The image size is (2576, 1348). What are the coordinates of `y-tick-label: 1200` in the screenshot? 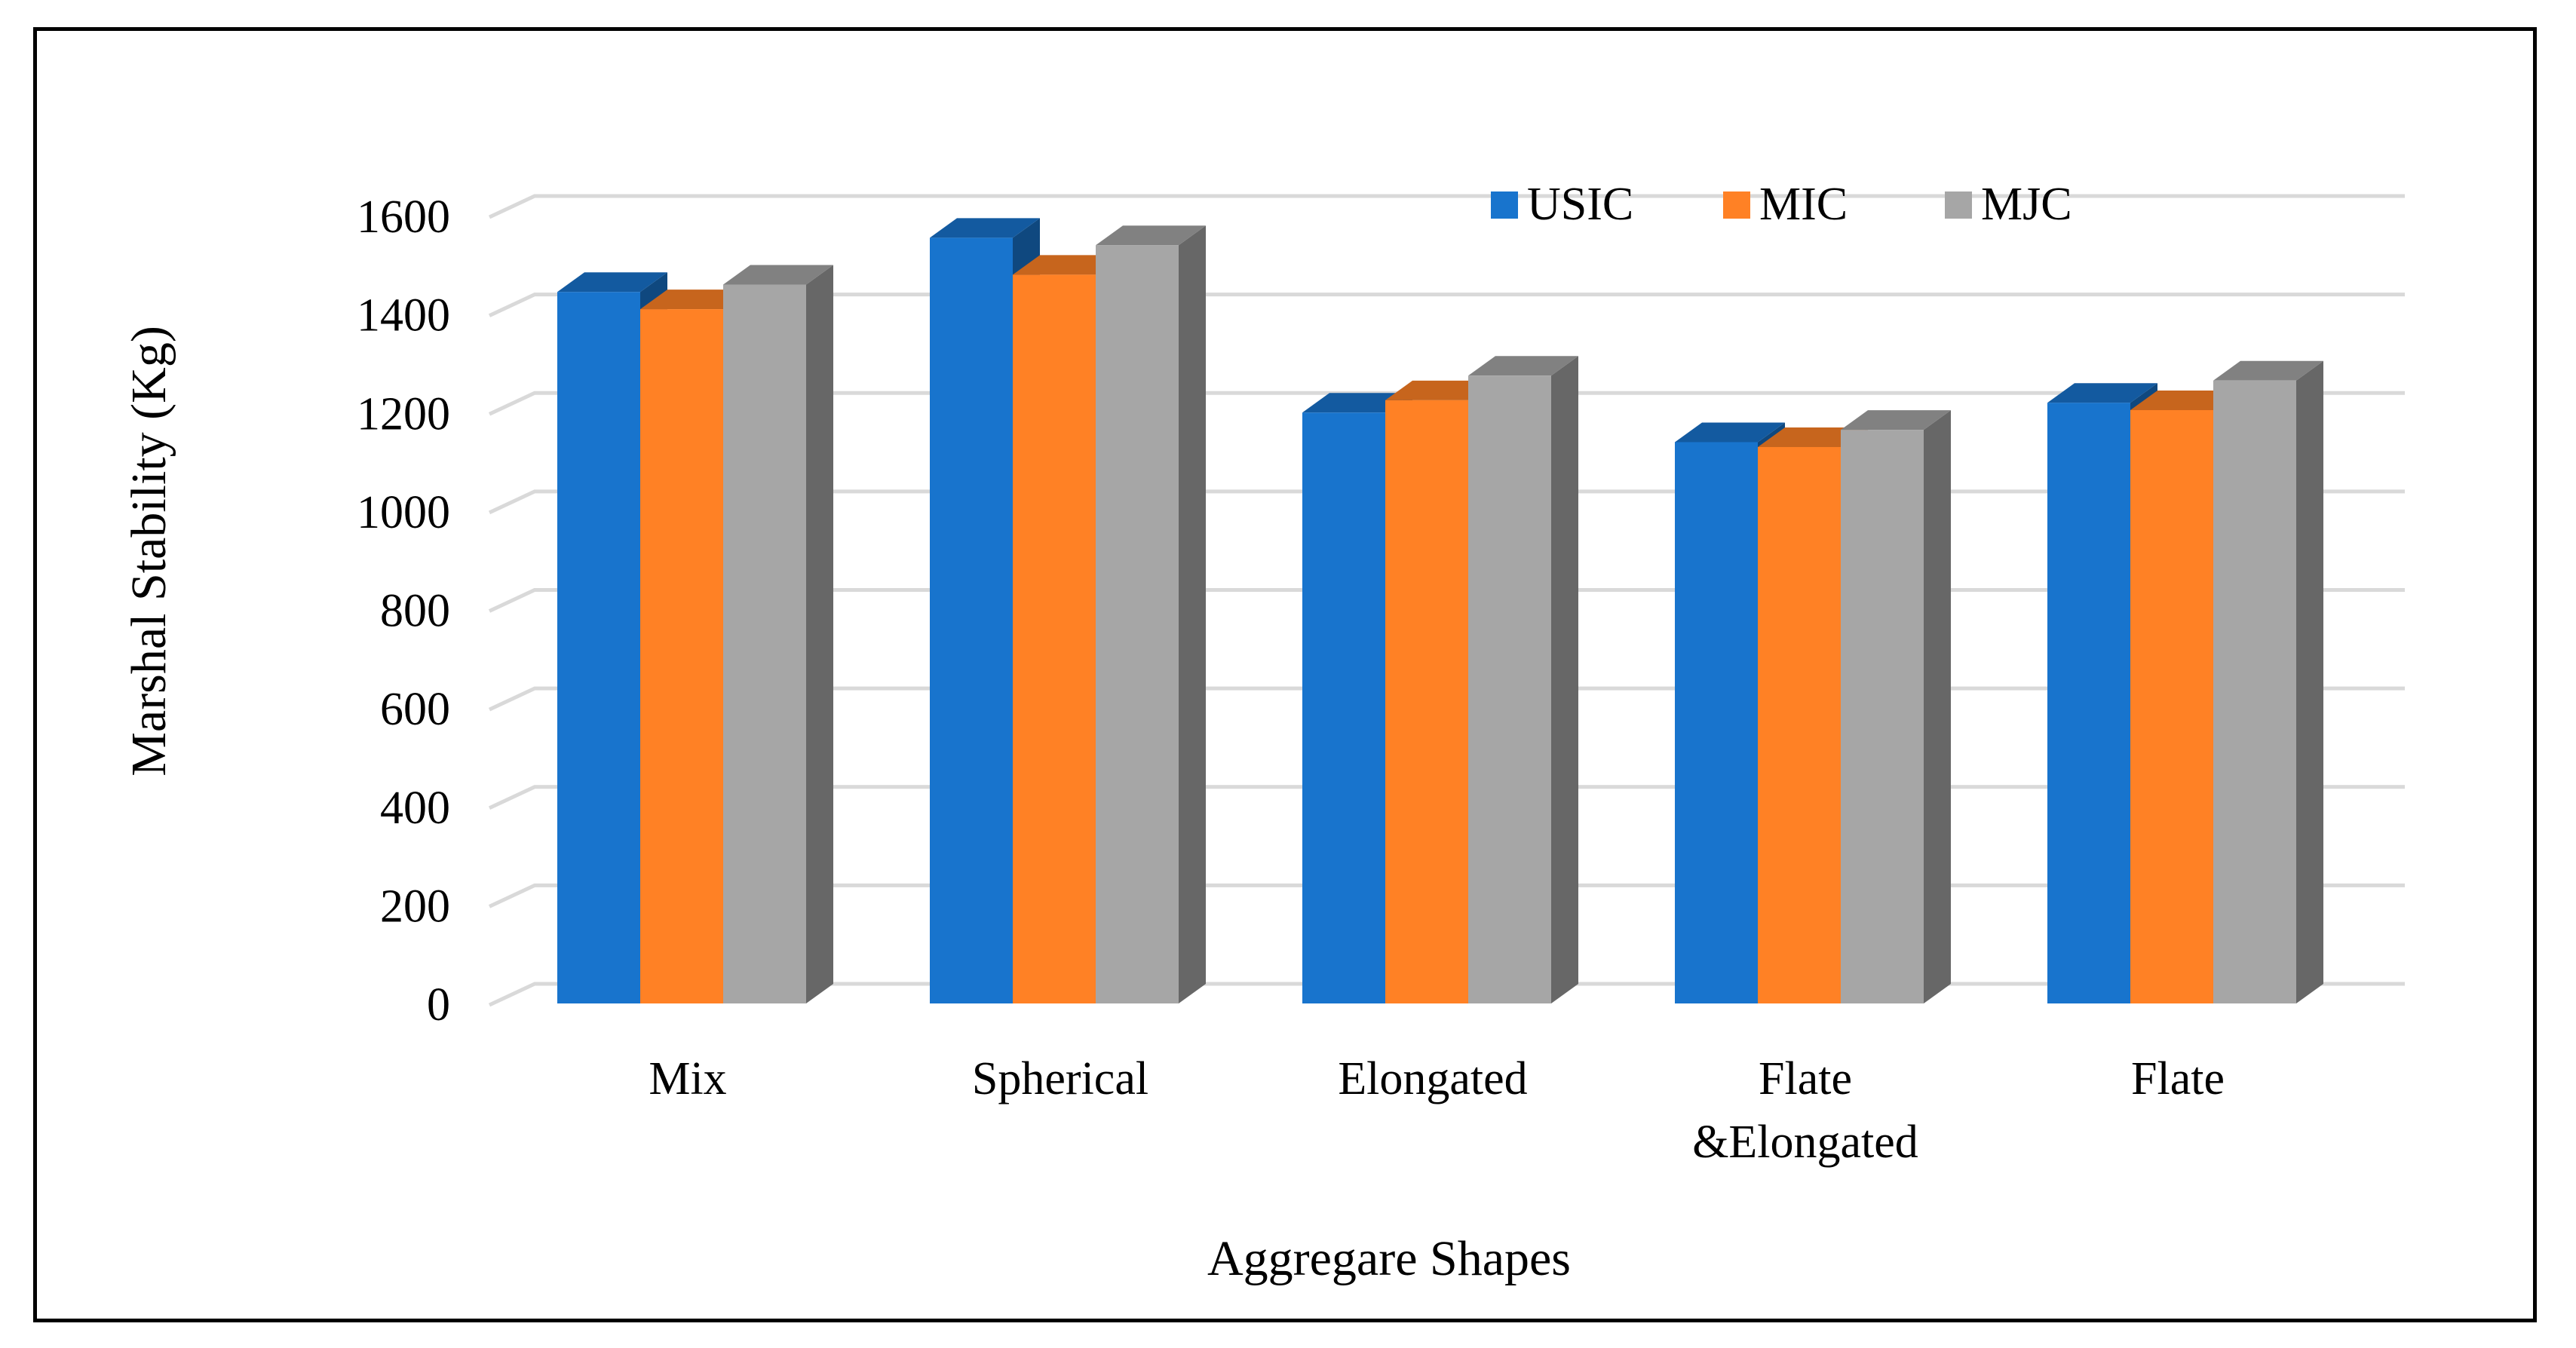 It's located at (403, 414).